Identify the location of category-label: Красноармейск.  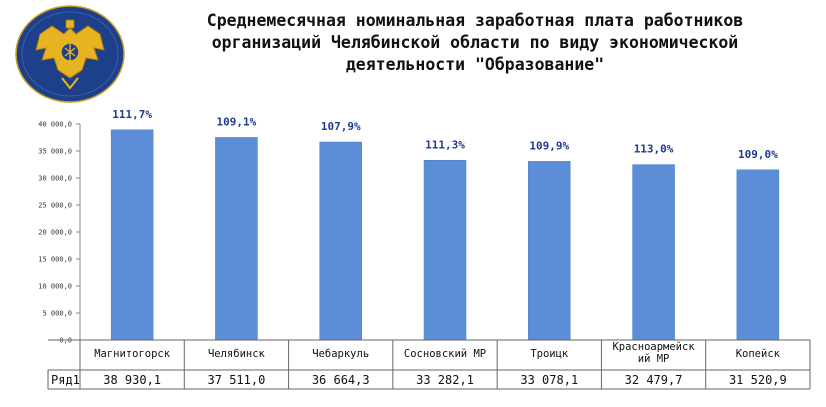
(653, 347).